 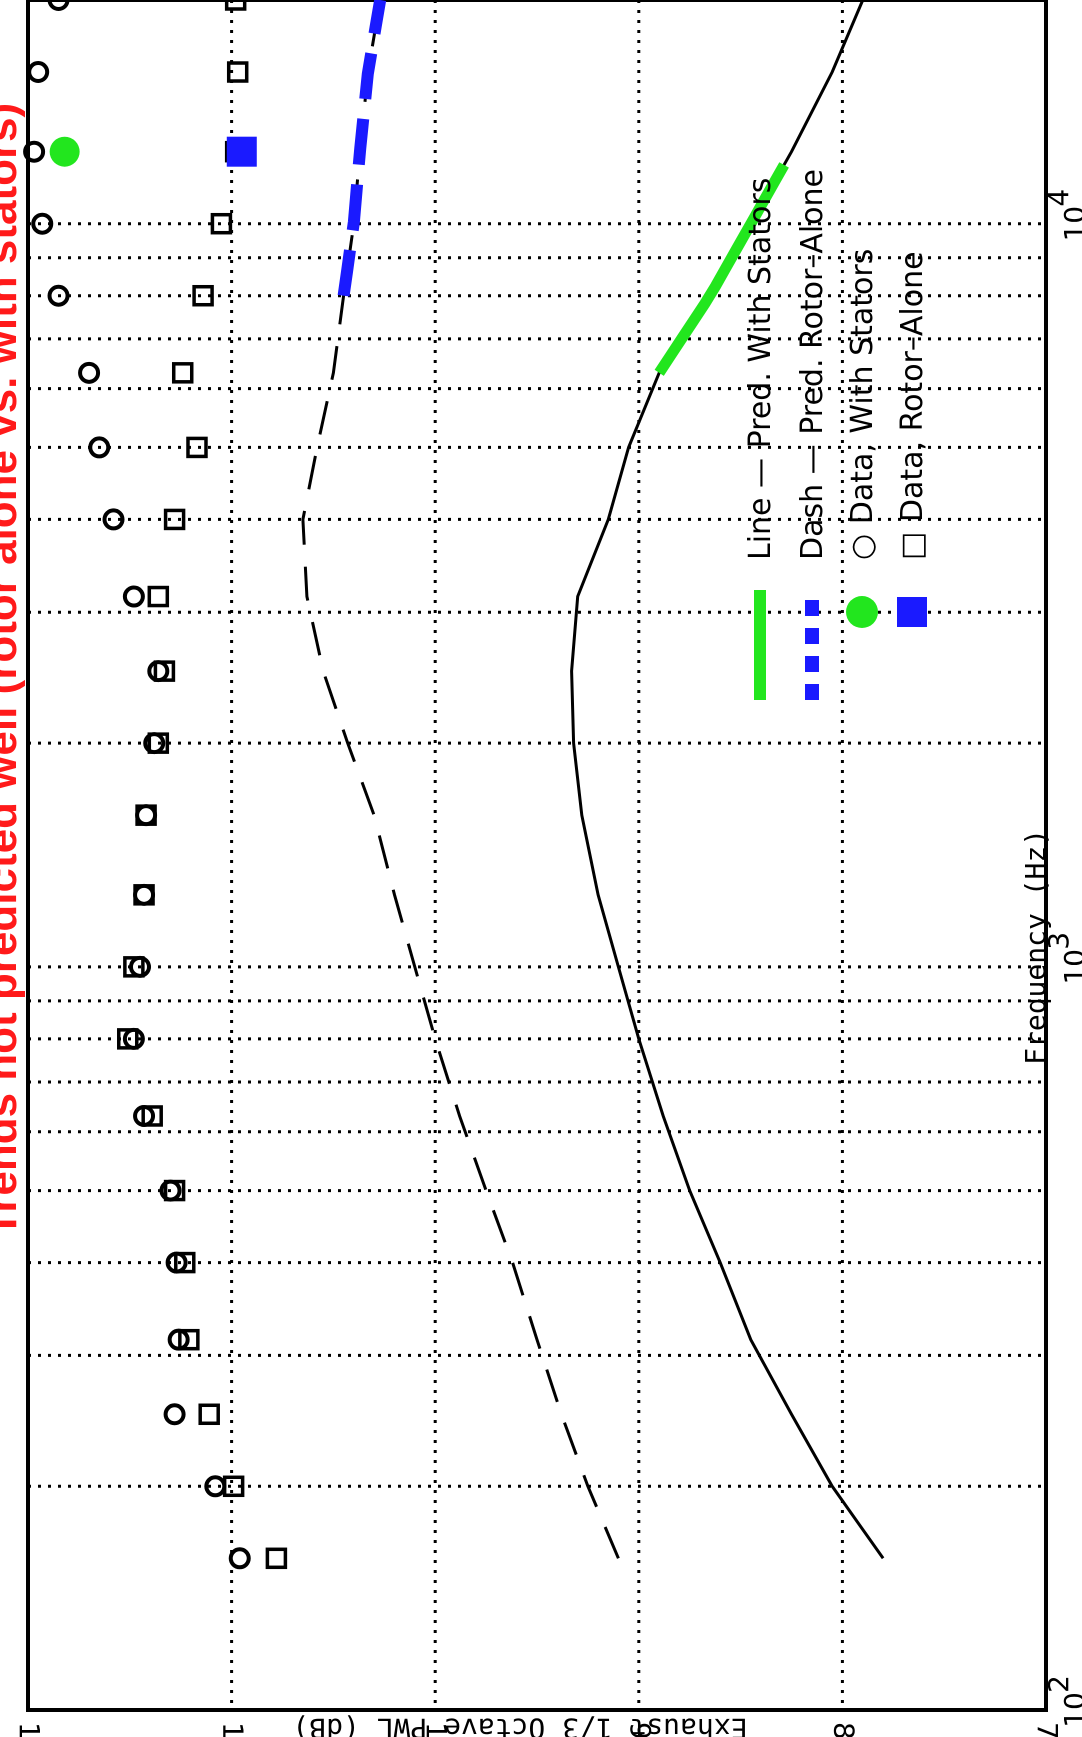 I want to click on highlight-layer, so click(x=419, y=188).